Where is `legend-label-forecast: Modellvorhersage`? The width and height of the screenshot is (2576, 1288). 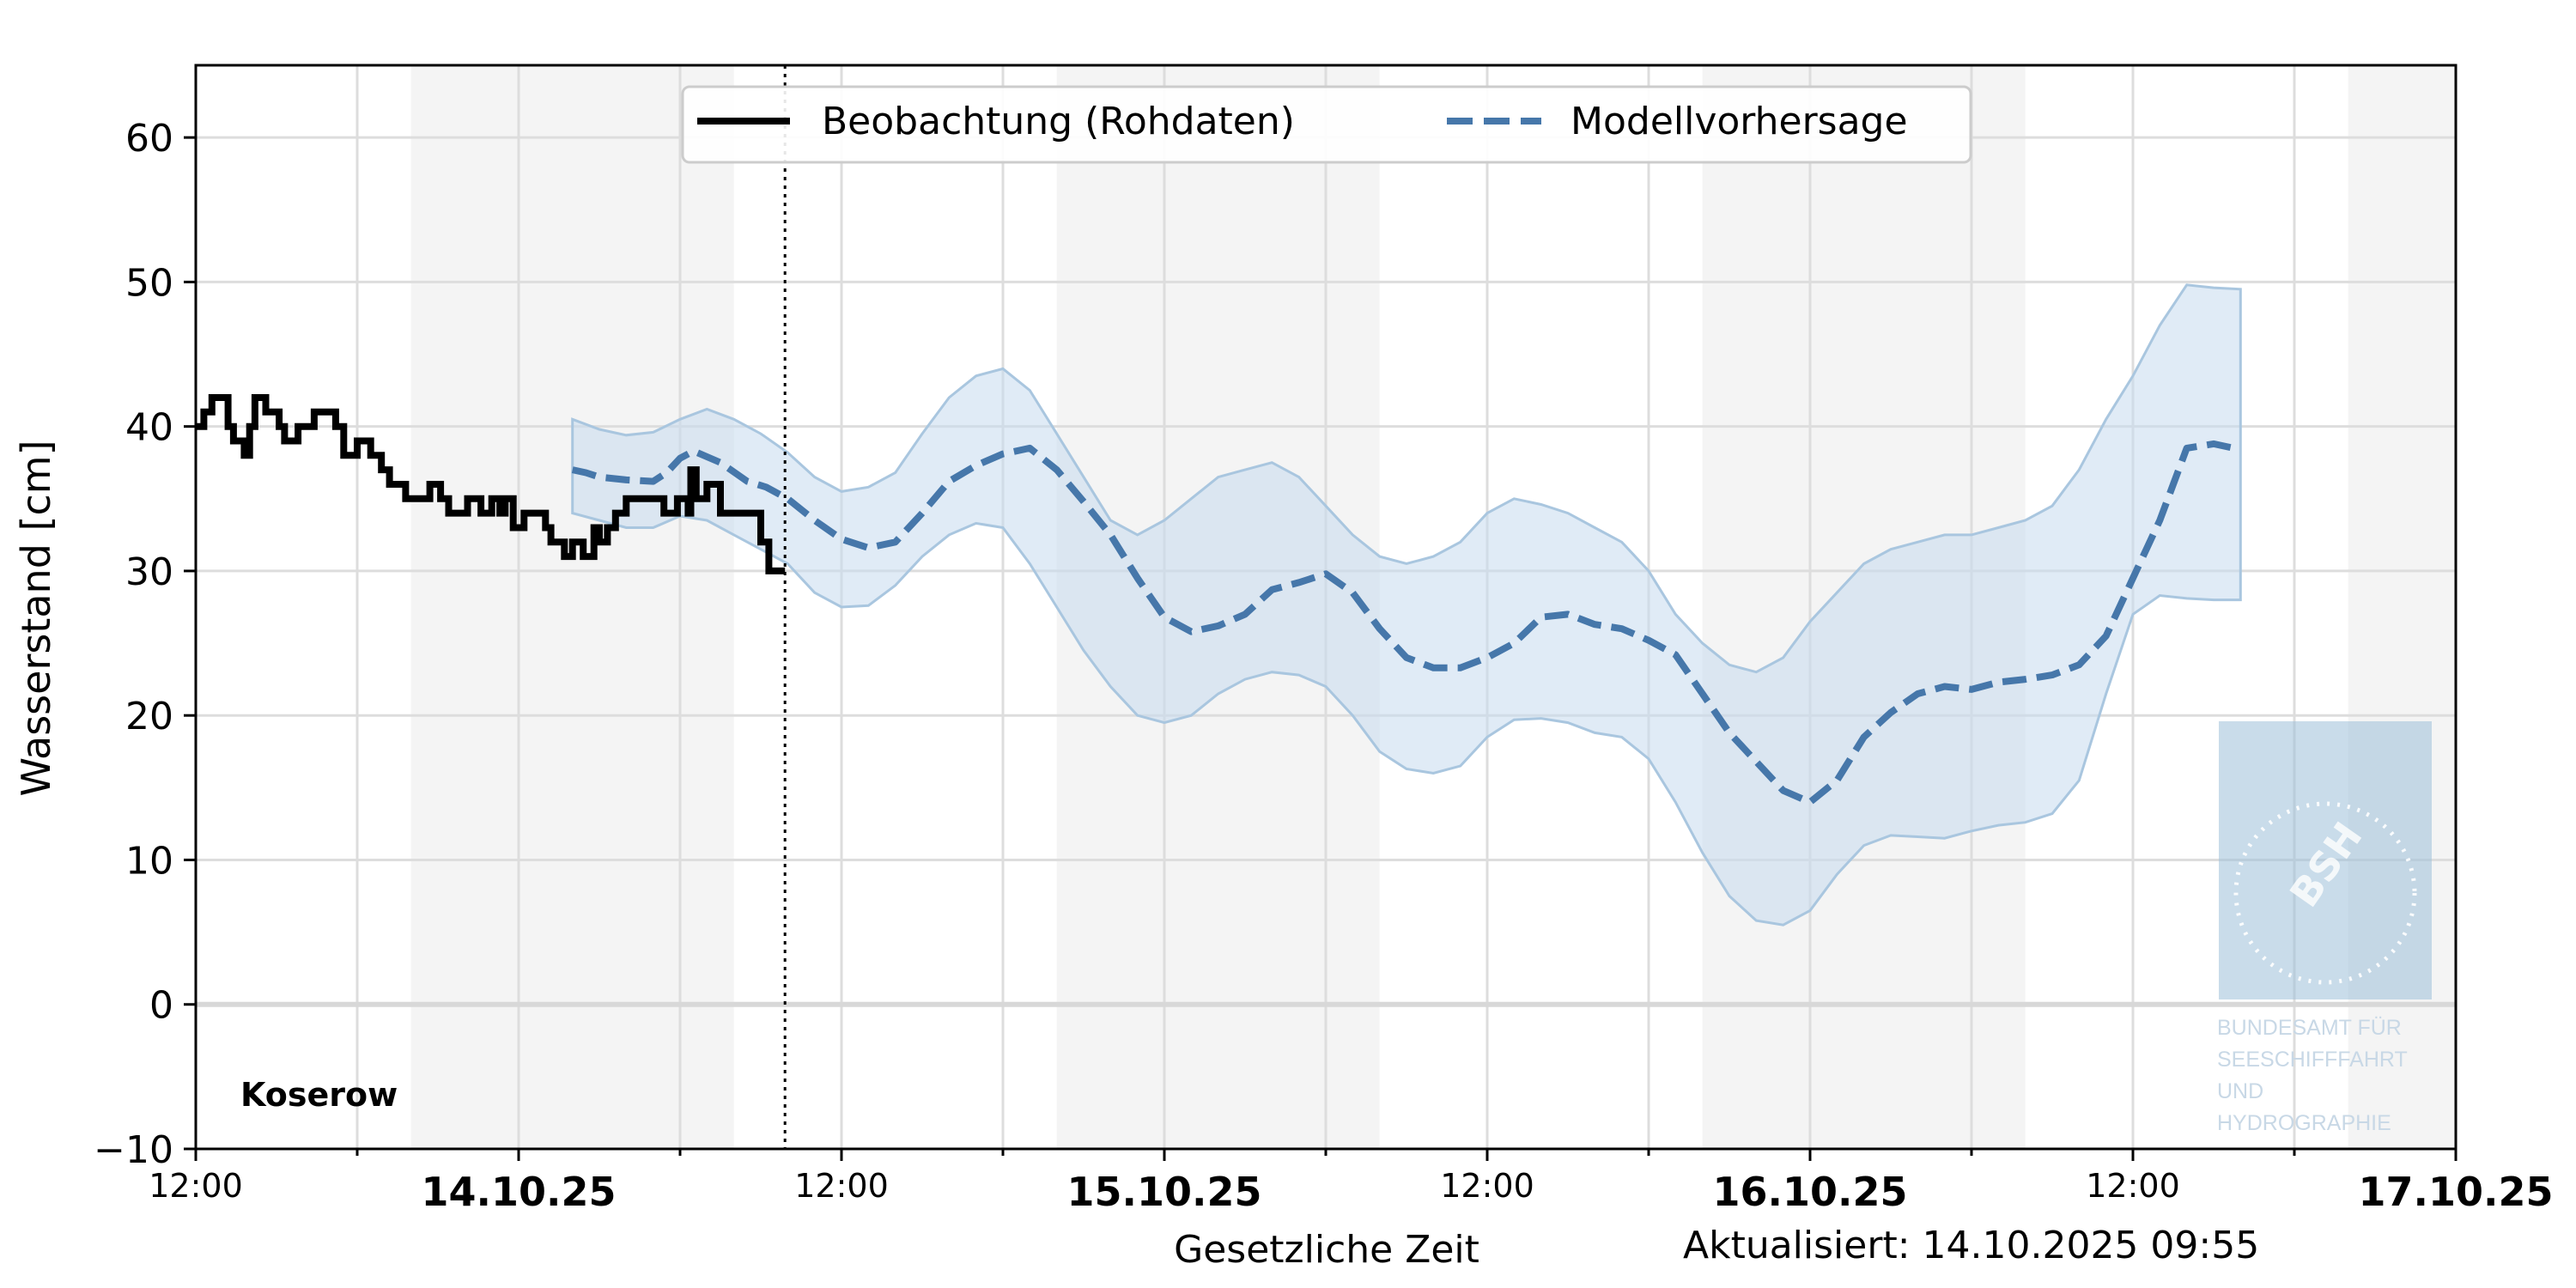
legend-label-forecast: Modellvorhersage is located at coordinates (1740, 122).